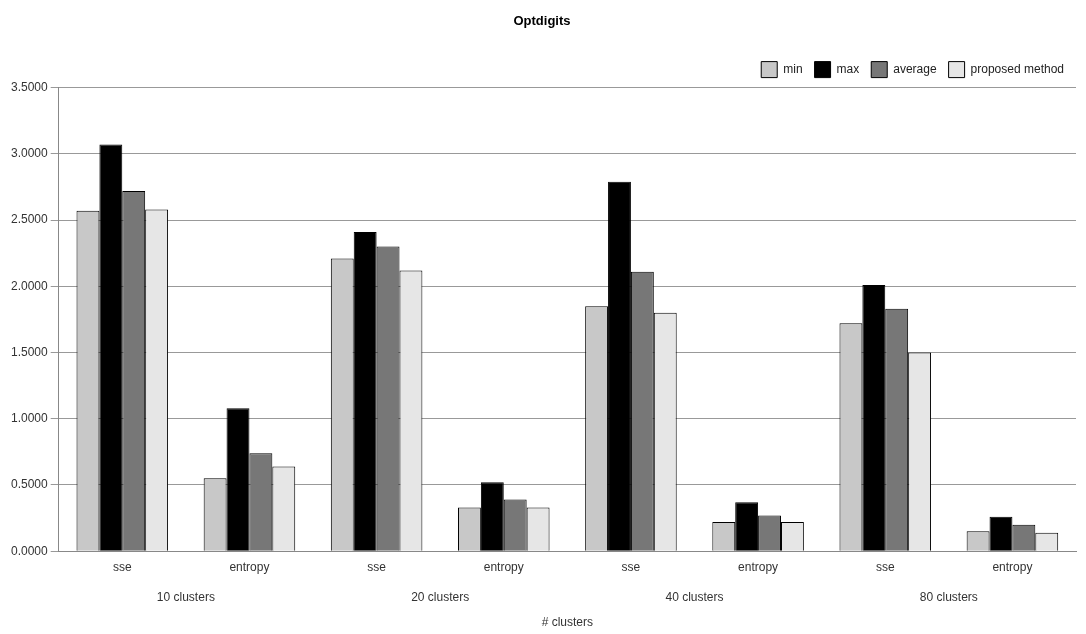 The height and width of the screenshot is (634, 1086). What do you see at coordinates (30, 285) in the screenshot?
I see `y-tick-label: 2.0000` at bounding box center [30, 285].